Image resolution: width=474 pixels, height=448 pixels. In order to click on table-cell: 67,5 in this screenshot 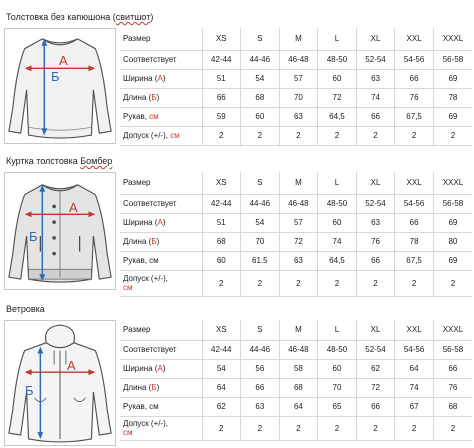, I will do `click(414, 117)`.